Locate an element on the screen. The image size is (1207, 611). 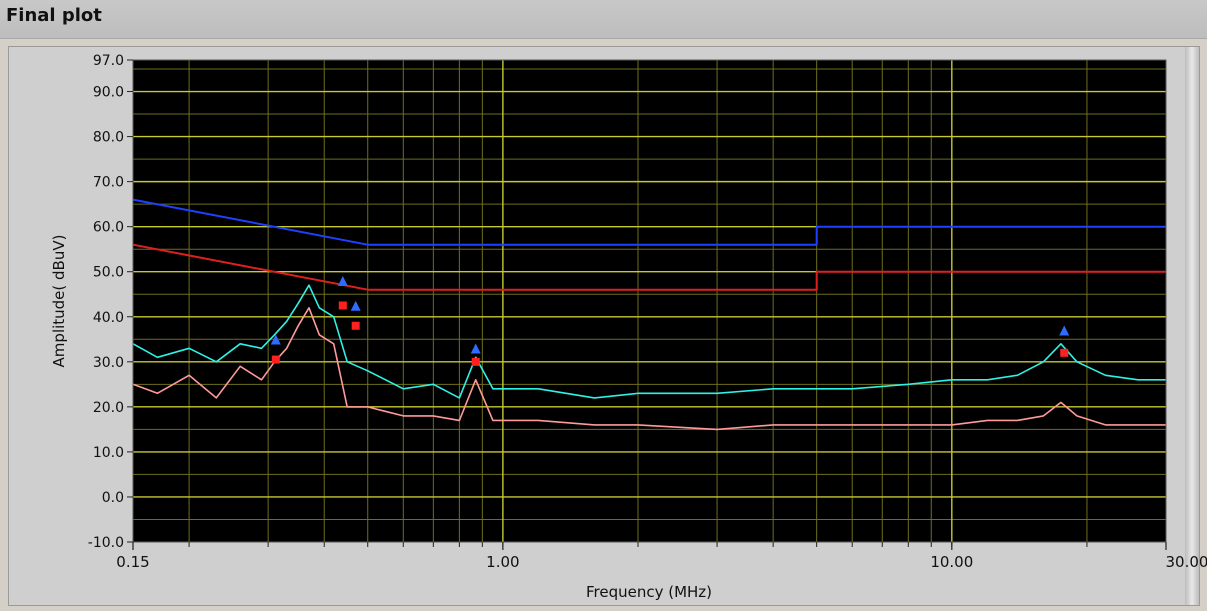
plot-frame-edge is located at coordinates (1192, 326).